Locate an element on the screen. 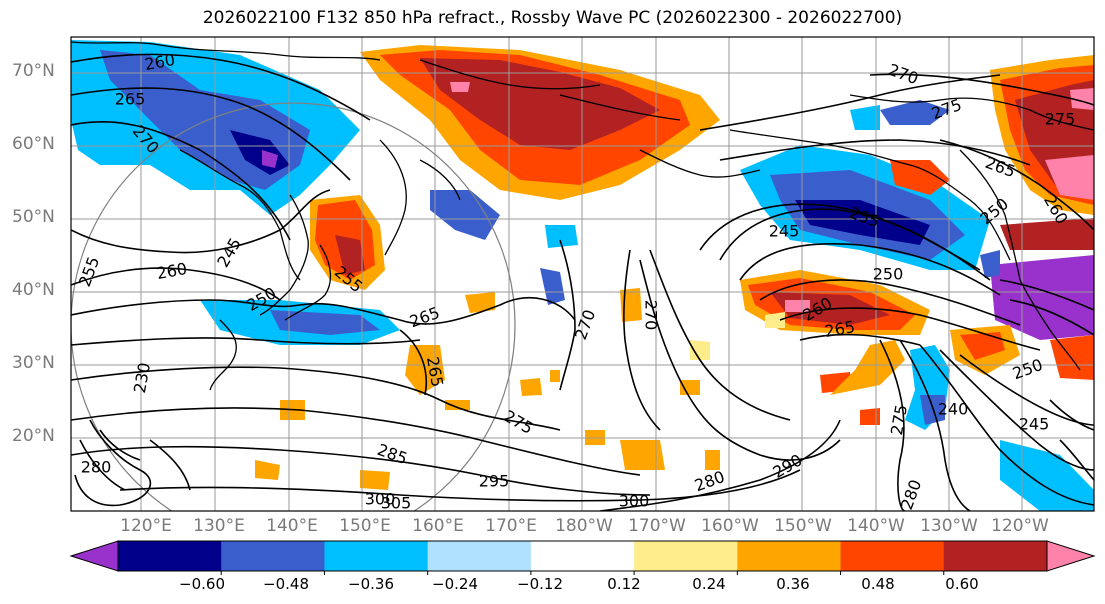 The image size is (1105, 604). lon-label-170e: 170°E is located at coordinates (511, 526).